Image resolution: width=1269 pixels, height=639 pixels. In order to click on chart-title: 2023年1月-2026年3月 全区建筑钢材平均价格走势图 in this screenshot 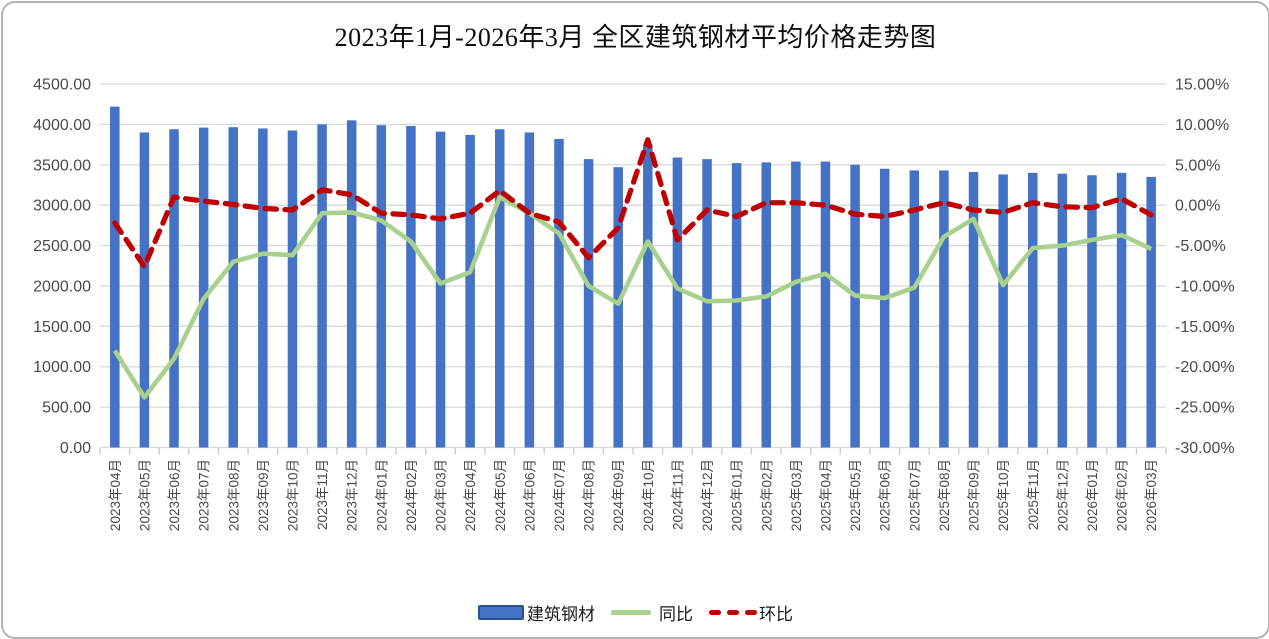, I will do `click(635, 37)`.